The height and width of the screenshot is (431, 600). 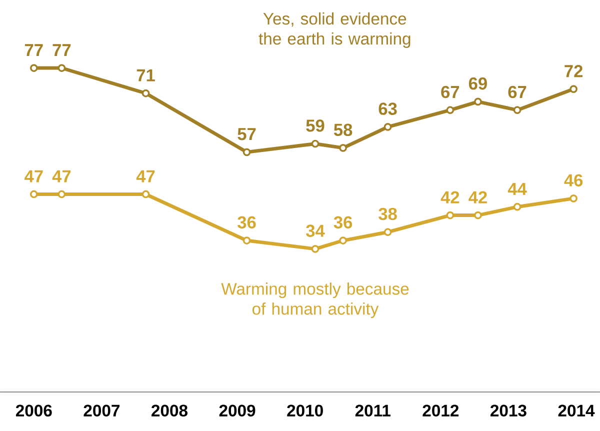 I want to click on data-label: 59, so click(x=315, y=126).